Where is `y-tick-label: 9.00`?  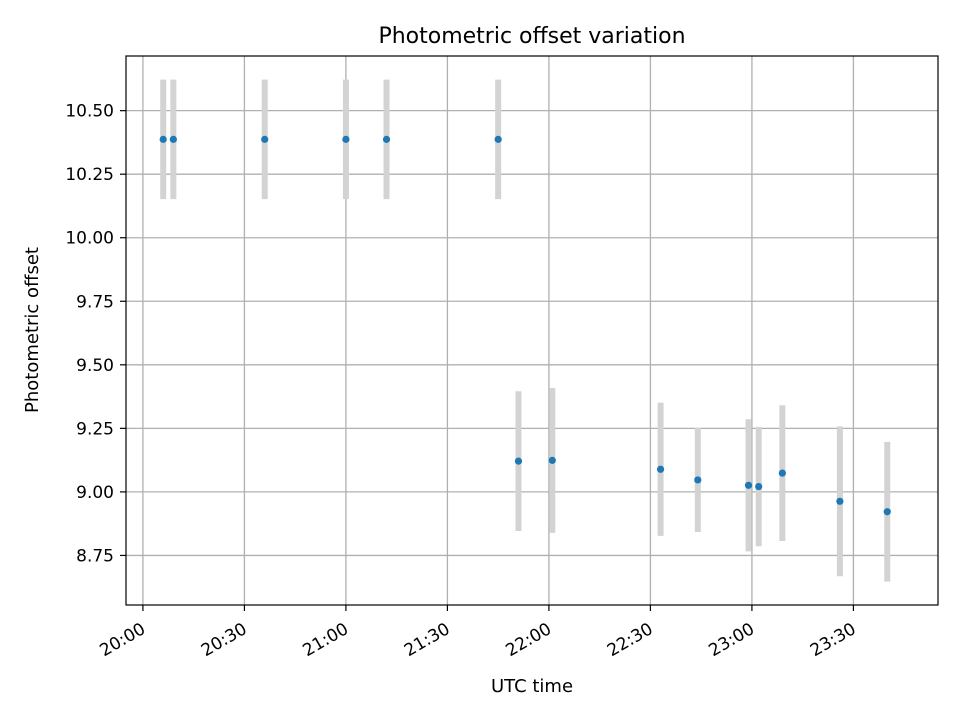 y-tick-label: 9.00 is located at coordinates (95, 493).